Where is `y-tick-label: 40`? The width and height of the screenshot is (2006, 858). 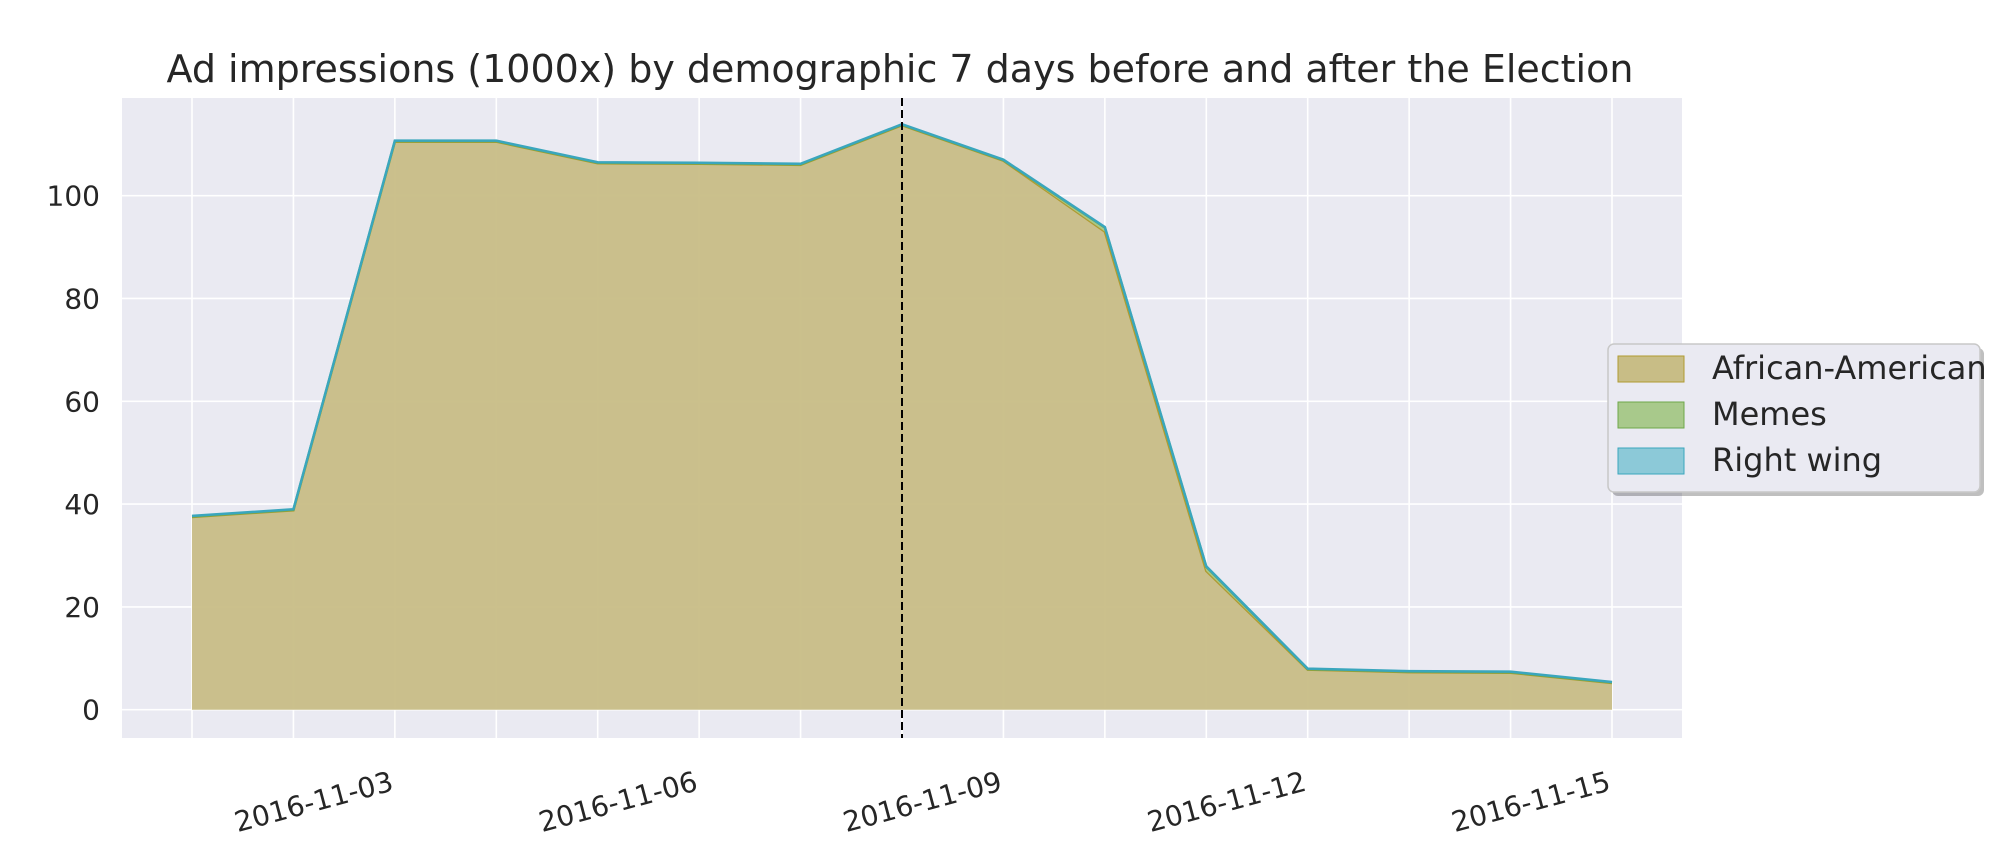 y-tick-label: 40 is located at coordinates (82, 504).